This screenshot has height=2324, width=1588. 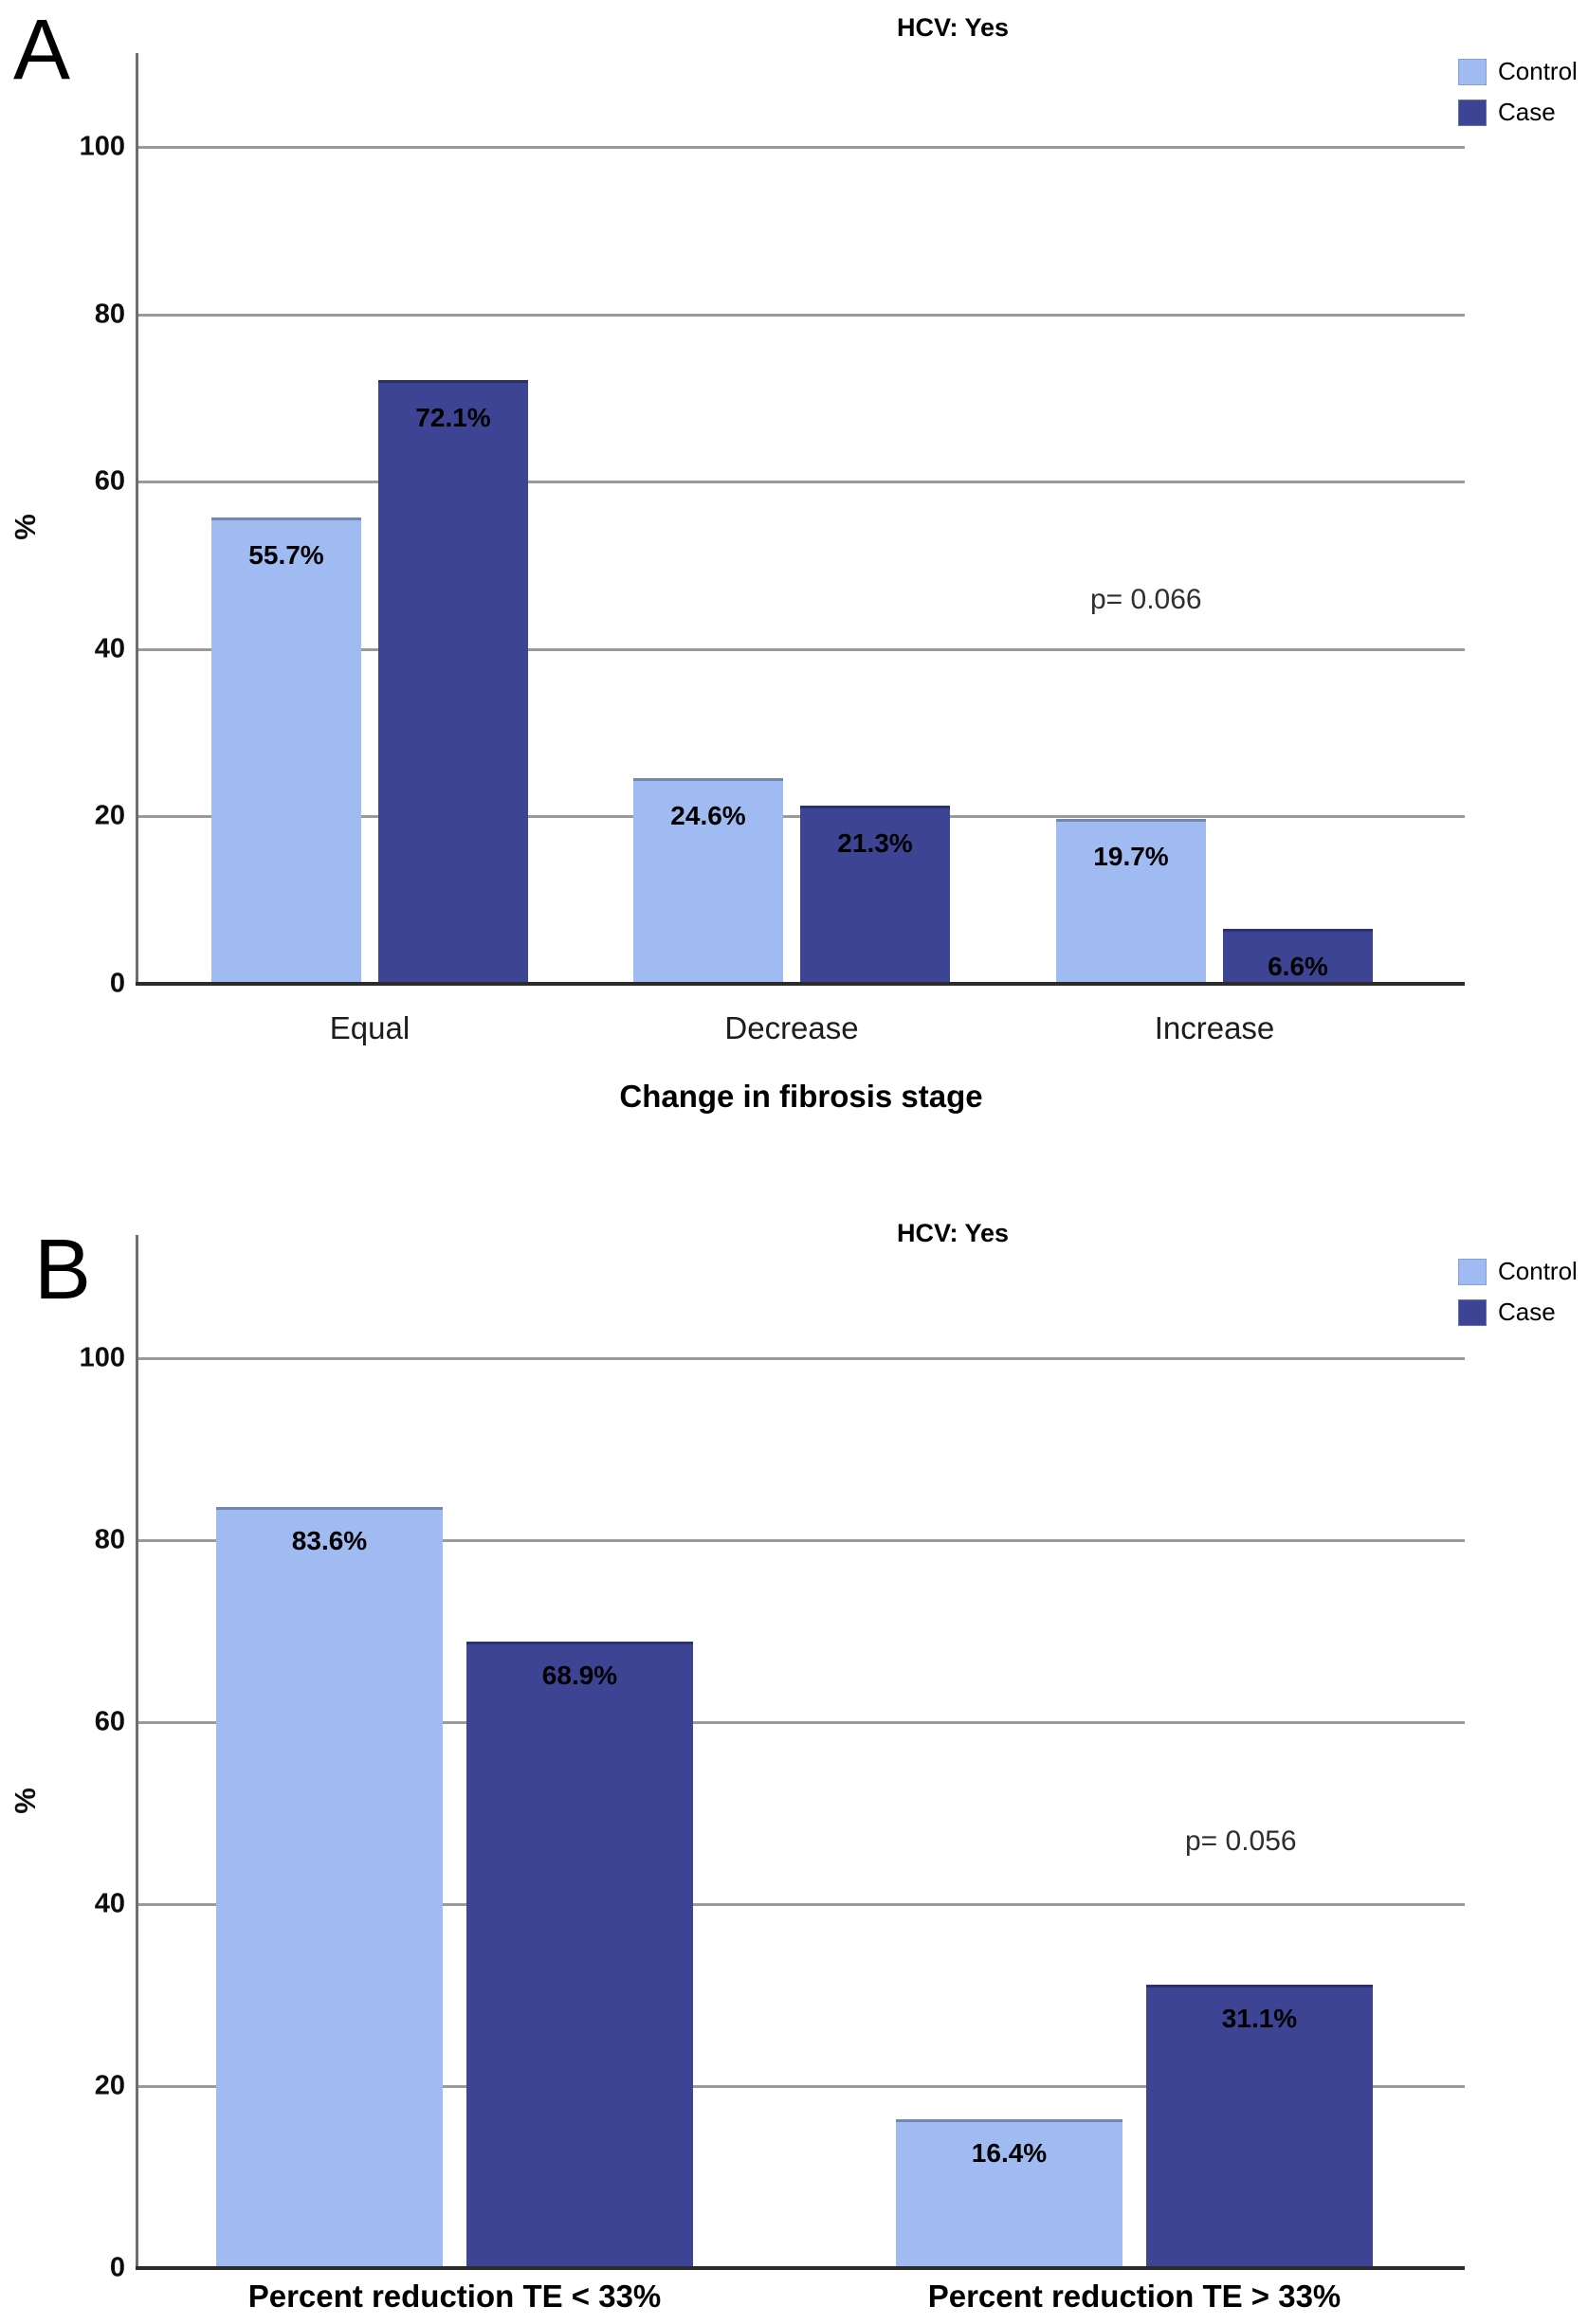 I want to click on bar-control-decrease, so click(x=708, y=881).